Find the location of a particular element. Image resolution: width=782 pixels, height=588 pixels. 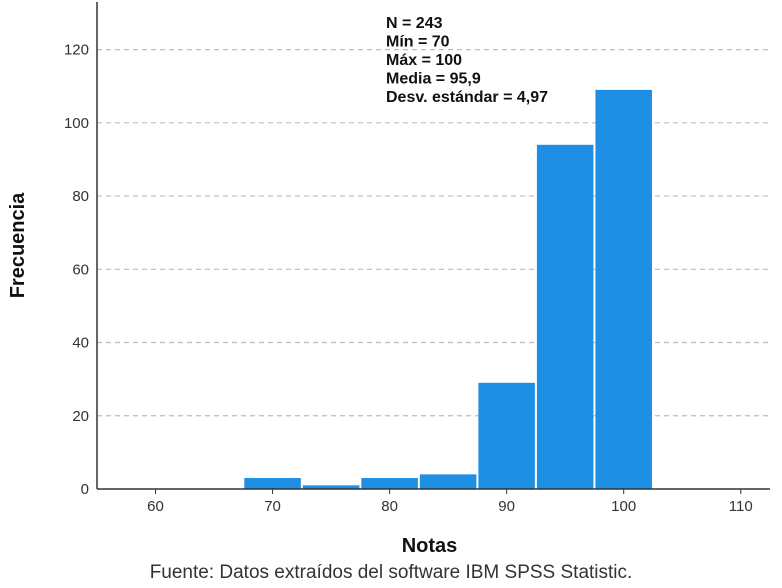

stat-line: Desv. estándar = 4,97 is located at coordinates (467, 97).